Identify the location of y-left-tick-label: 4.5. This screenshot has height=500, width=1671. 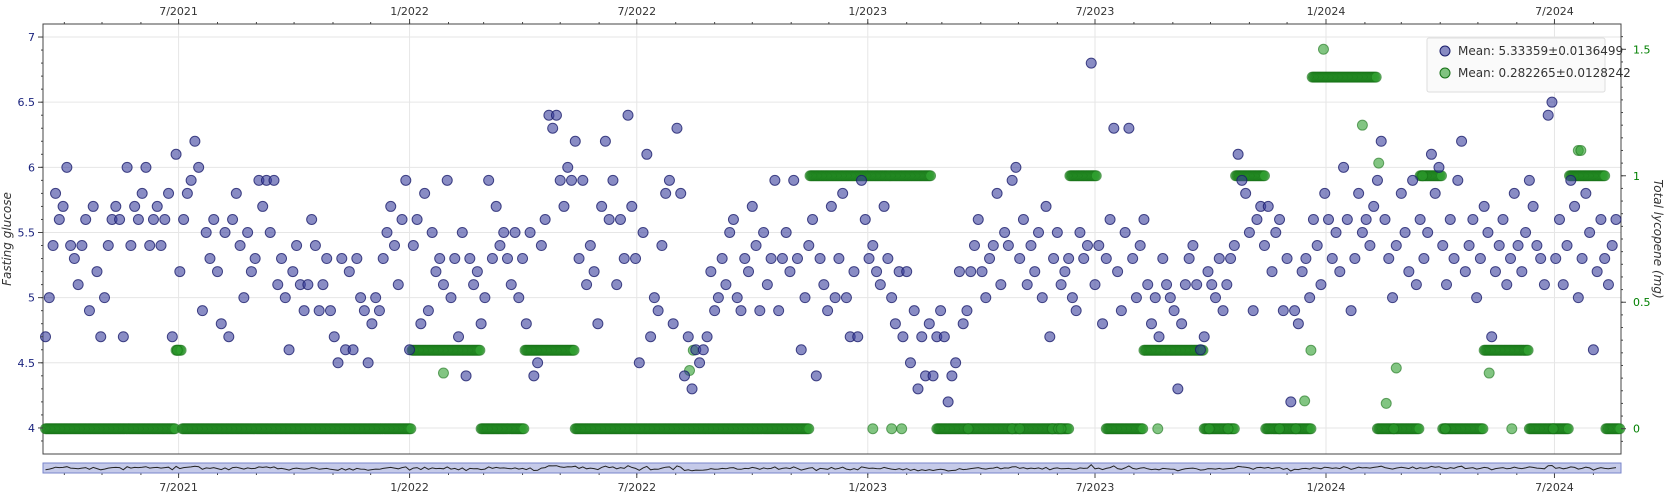
(27, 363).